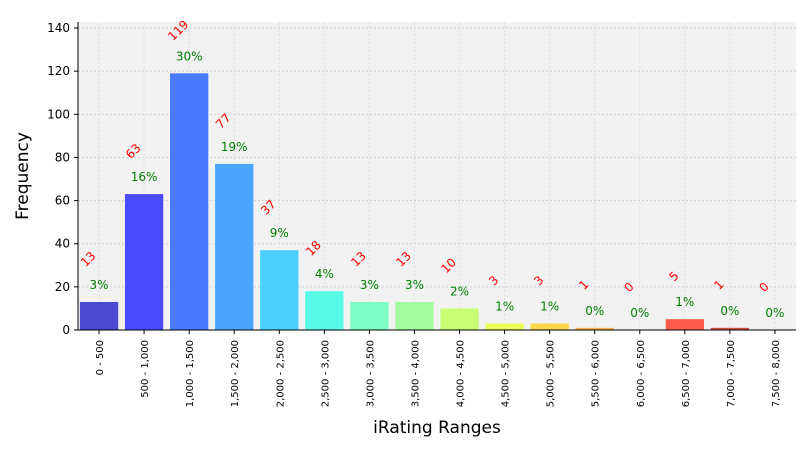  I want to click on percent-label: 9%, so click(279, 233).